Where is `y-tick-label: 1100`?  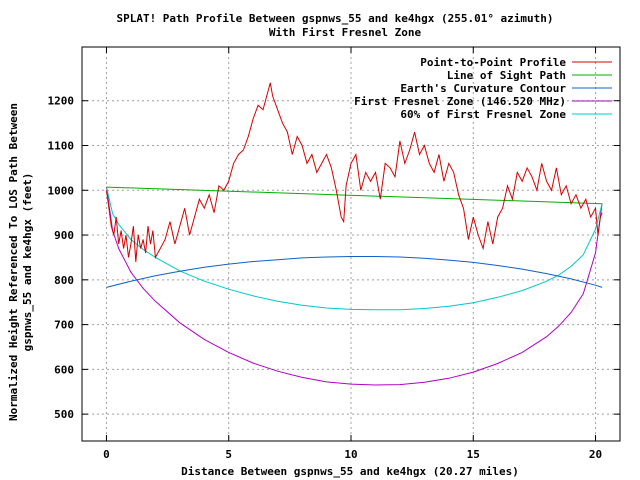
y-tick-label: 1100 is located at coordinates (61, 146).